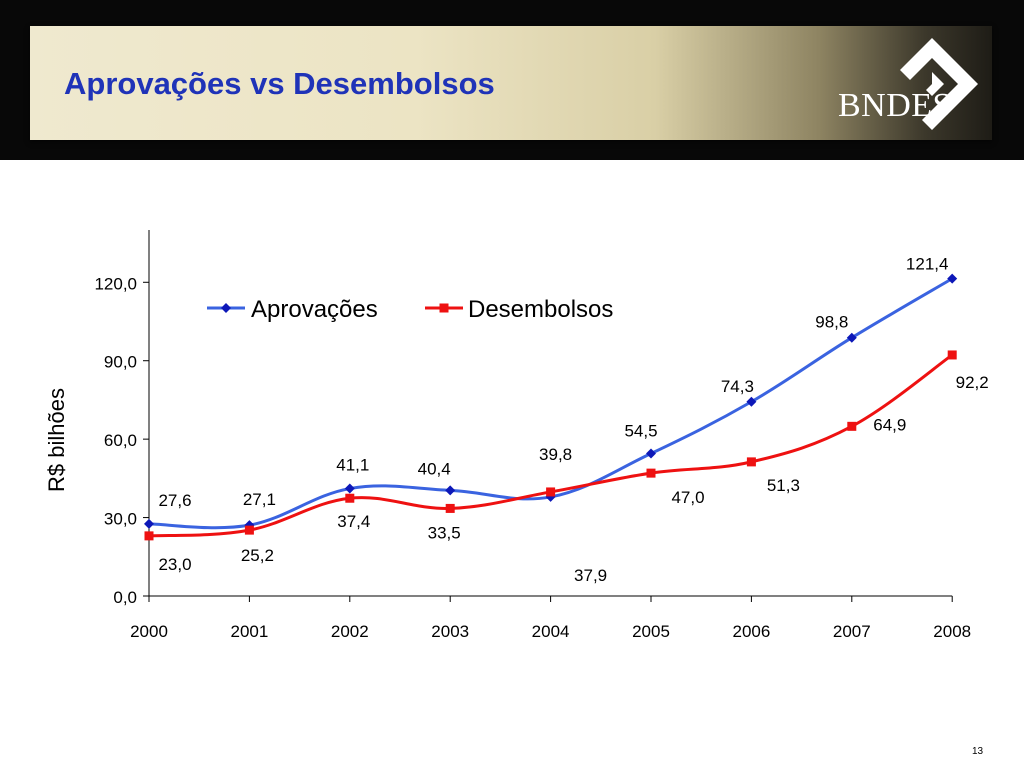 The height and width of the screenshot is (768, 1024). Describe the element at coordinates (852, 631) in the screenshot. I see `x-tick-label: 2007` at that location.